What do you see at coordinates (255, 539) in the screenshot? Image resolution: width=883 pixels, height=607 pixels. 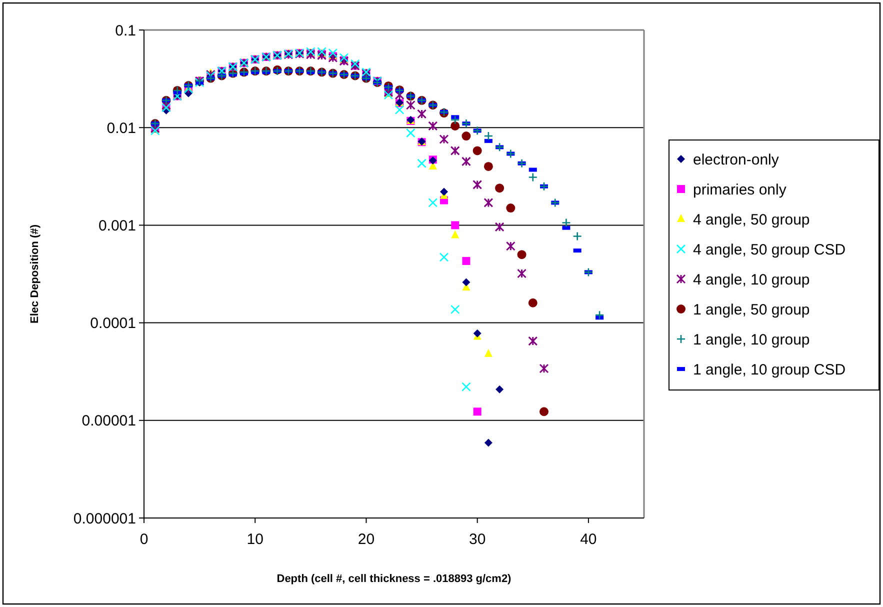 I see `x-tick-label: 10` at bounding box center [255, 539].